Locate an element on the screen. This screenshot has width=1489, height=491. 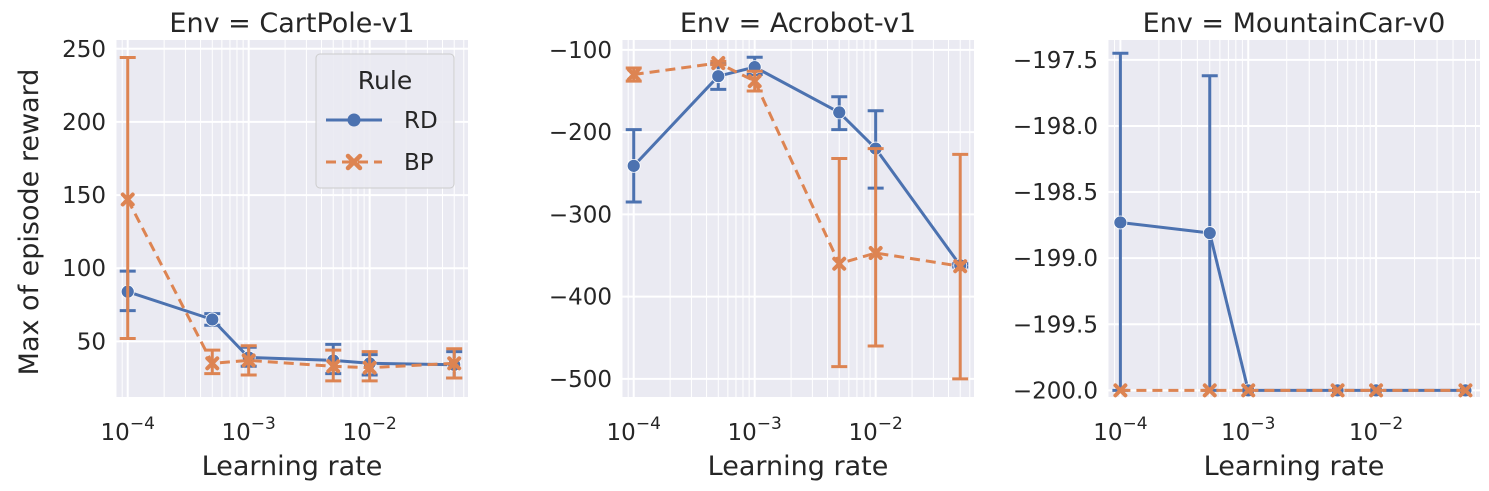
y-tick-label: −100 is located at coordinates (580, 51).